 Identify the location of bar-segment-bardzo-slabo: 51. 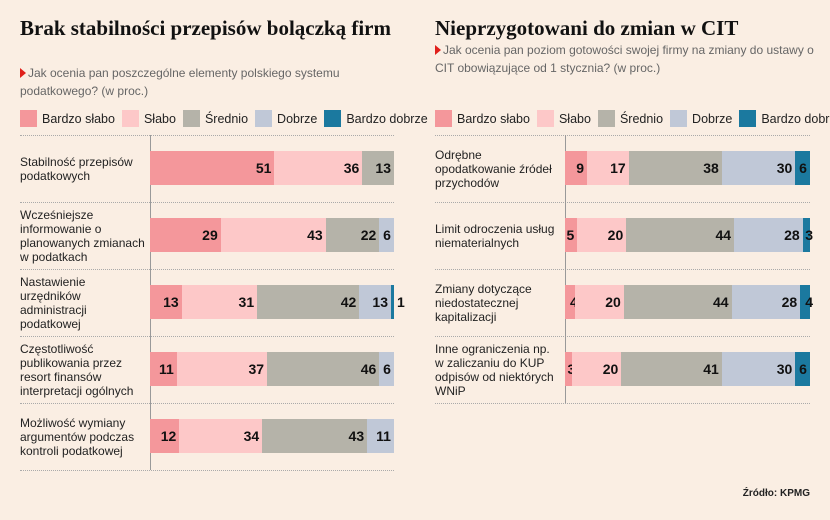
(212, 168).